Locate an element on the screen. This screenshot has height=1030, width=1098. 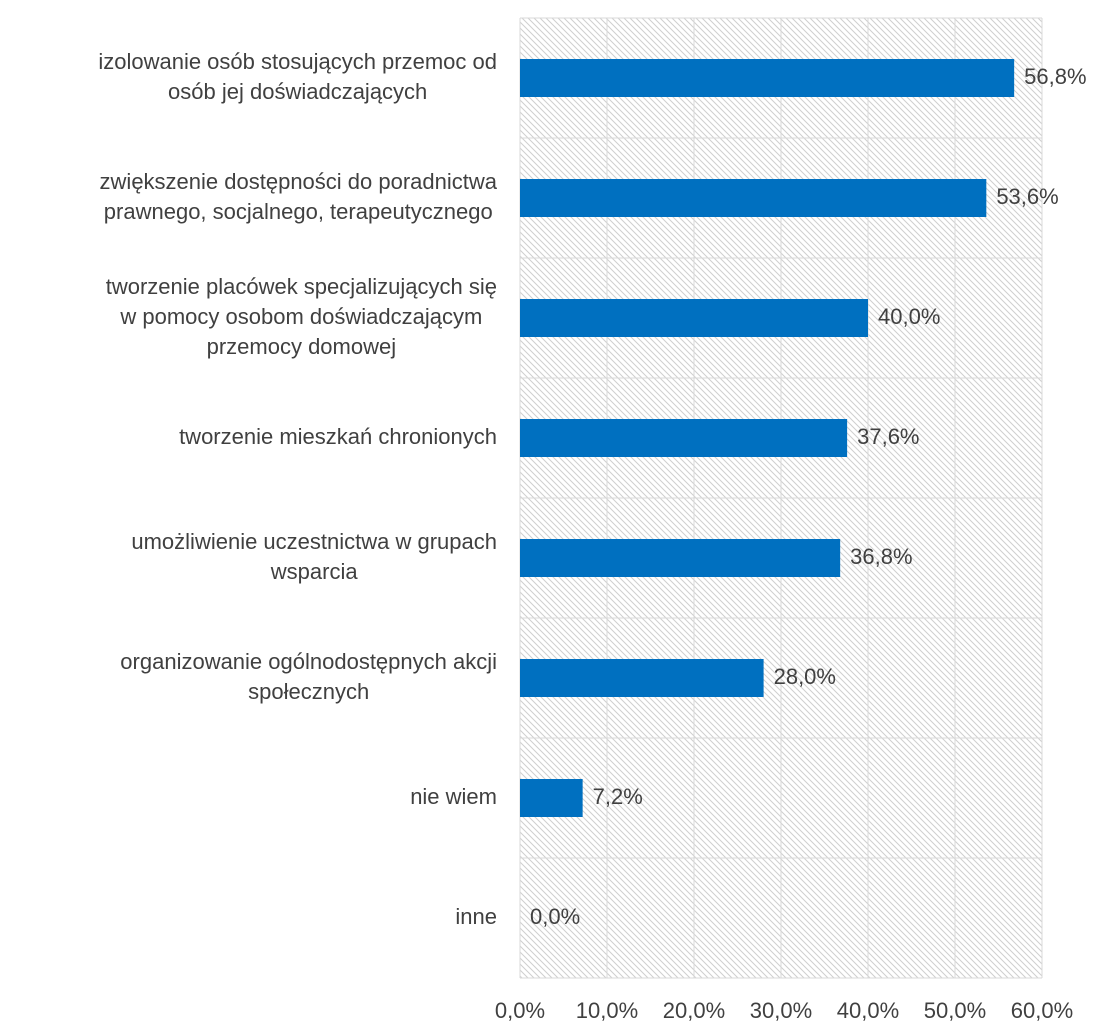
category-label: w pomocy osobom doświadczającym is located at coordinates (300, 316).